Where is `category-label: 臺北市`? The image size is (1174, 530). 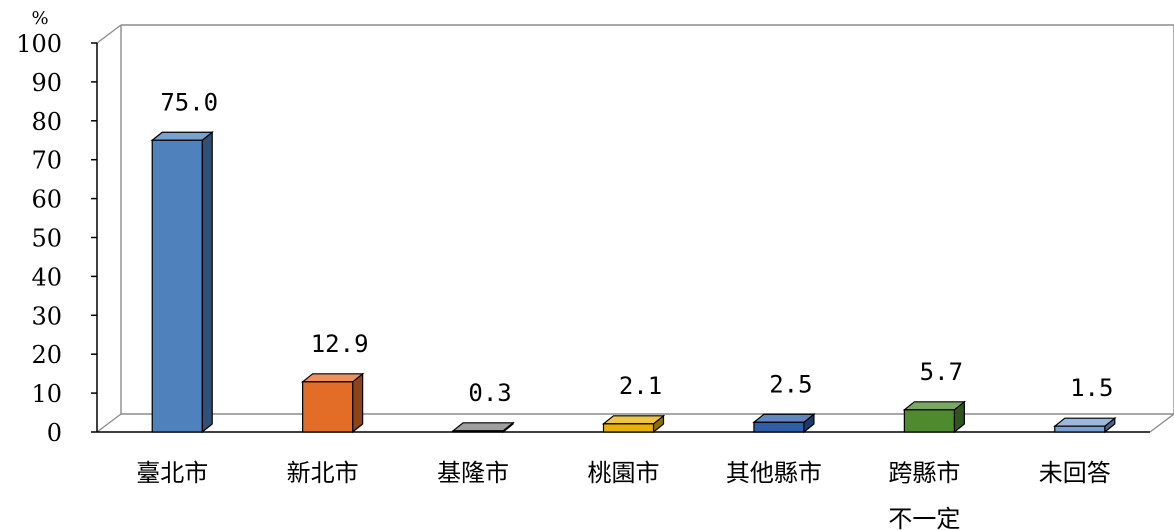
category-label: 臺北市 is located at coordinates (172, 473).